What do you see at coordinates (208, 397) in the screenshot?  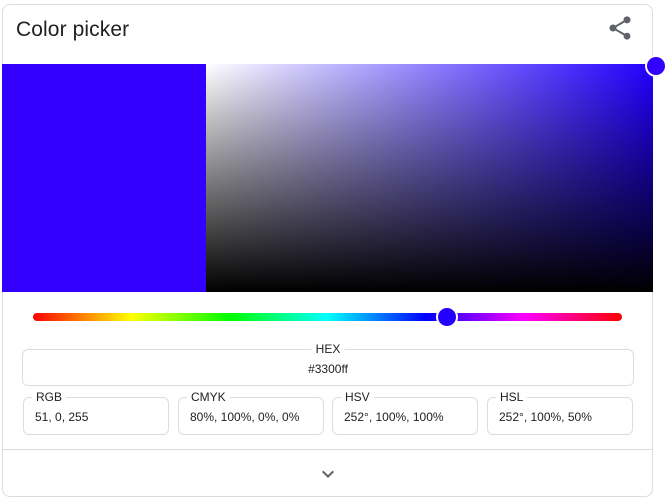 I see `cmyk-label: CMYK` at bounding box center [208, 397].